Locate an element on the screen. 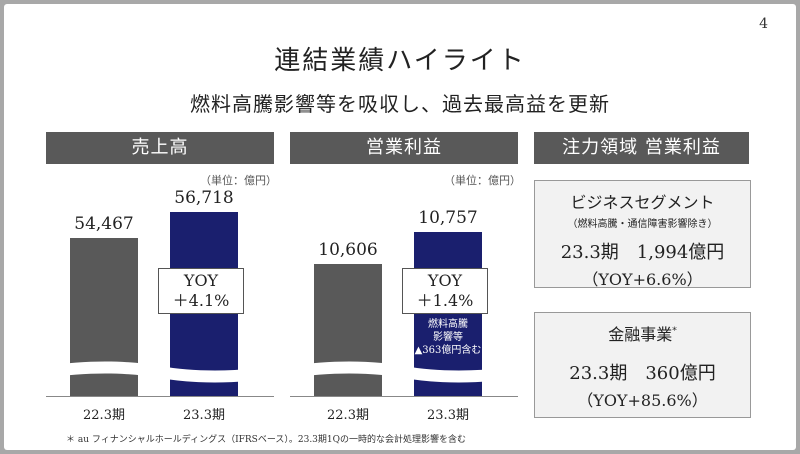 This screenshot has height=454, width=800. op-note-line3: ▲363億円含む is located at coordinates (448, 350).